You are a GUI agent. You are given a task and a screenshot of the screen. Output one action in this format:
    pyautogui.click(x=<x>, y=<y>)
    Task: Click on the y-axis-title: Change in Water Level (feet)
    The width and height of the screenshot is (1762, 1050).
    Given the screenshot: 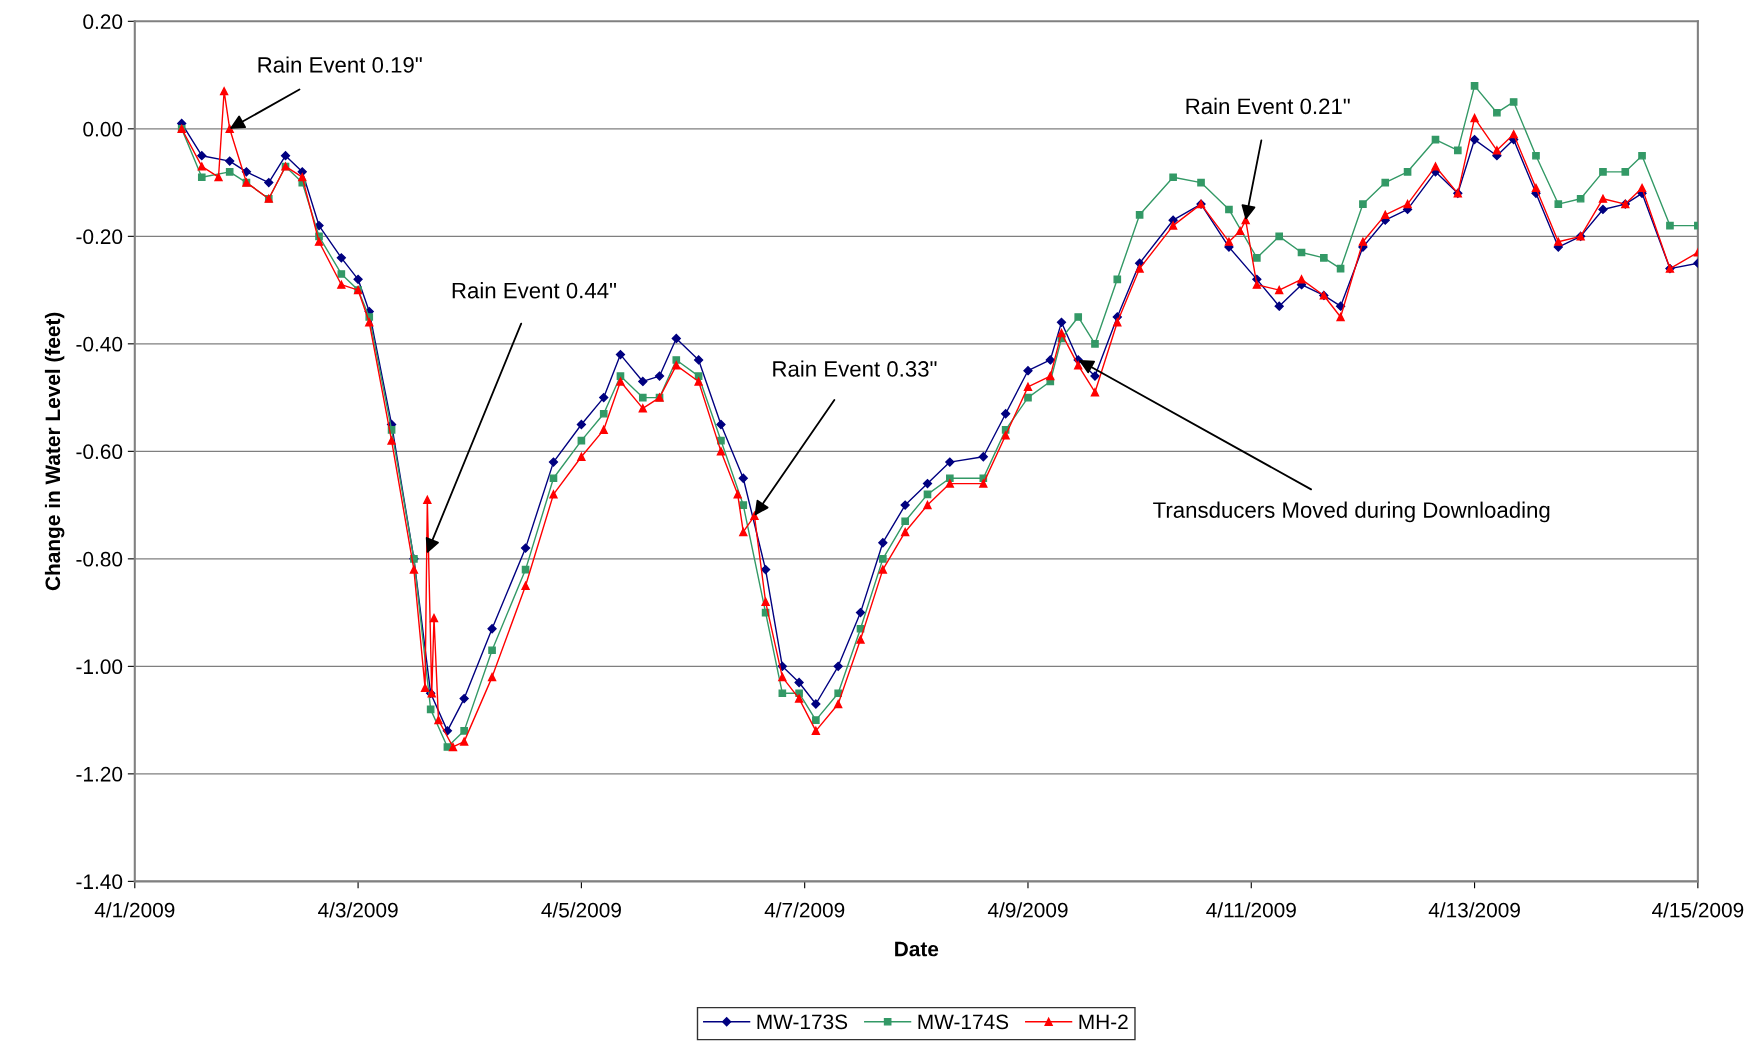 What is the action you would take?
    pyautogui.click(x=54, y=451)
    